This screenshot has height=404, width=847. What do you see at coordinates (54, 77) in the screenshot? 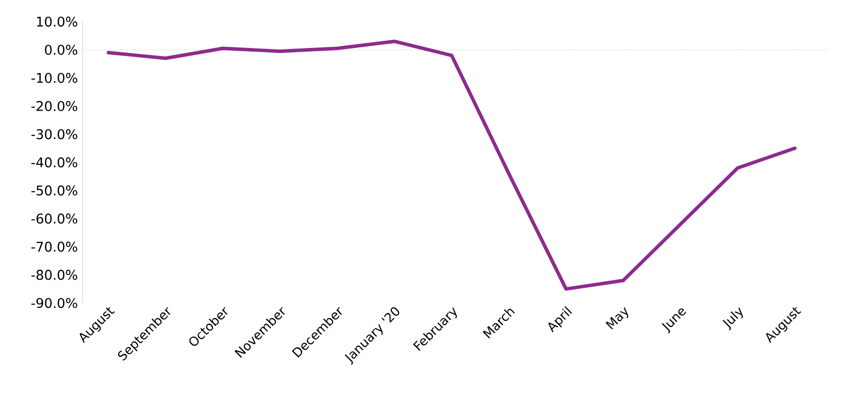
I see `y-tick-label: -10.0%` at bounding box center [54, 77].